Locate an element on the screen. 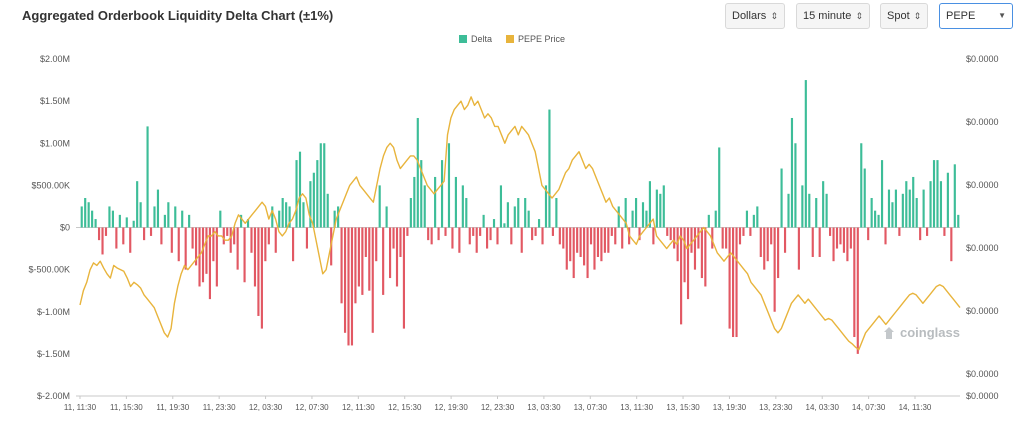  y-axis-left-tick-label: $-1.50M is located at coordinates (53, 354).